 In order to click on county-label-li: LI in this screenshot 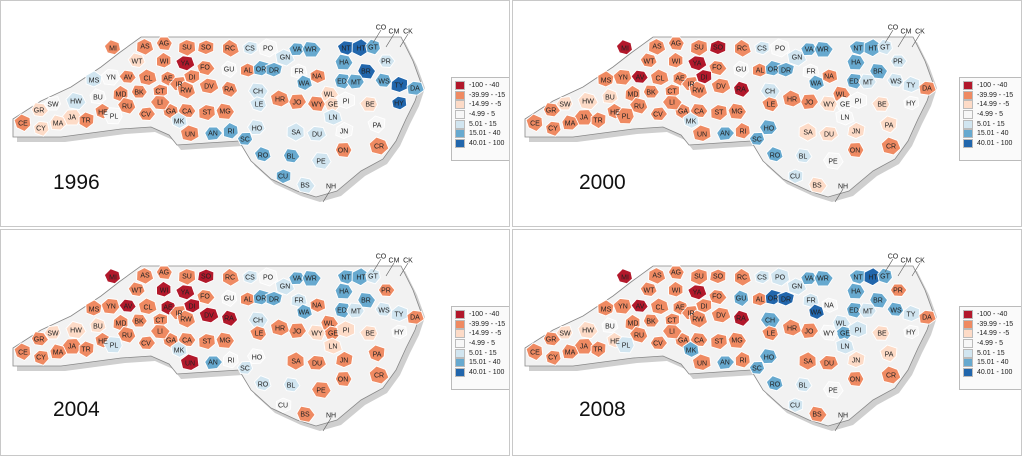, I will do `click(160, 332)`.